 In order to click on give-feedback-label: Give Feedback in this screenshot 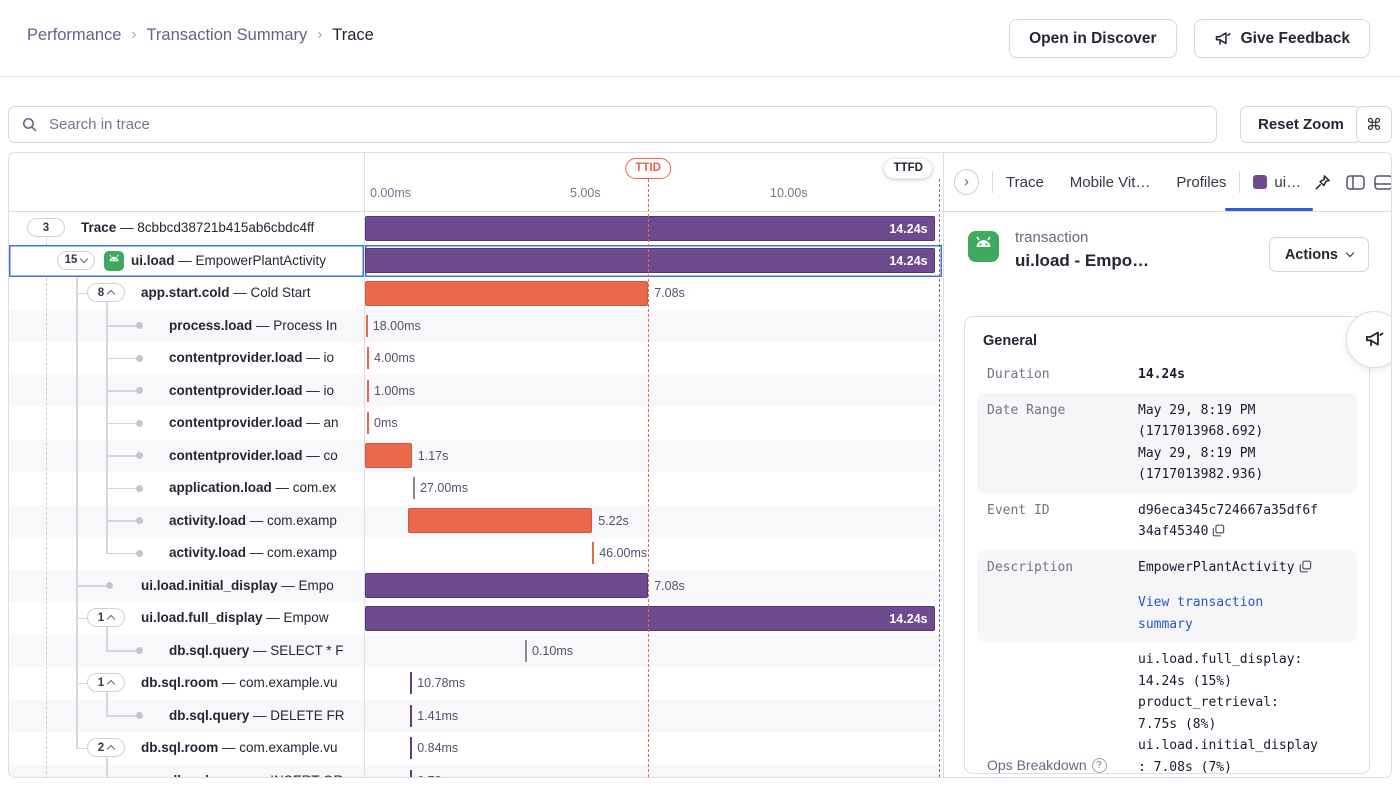, I will do `click(1295, 38)`.